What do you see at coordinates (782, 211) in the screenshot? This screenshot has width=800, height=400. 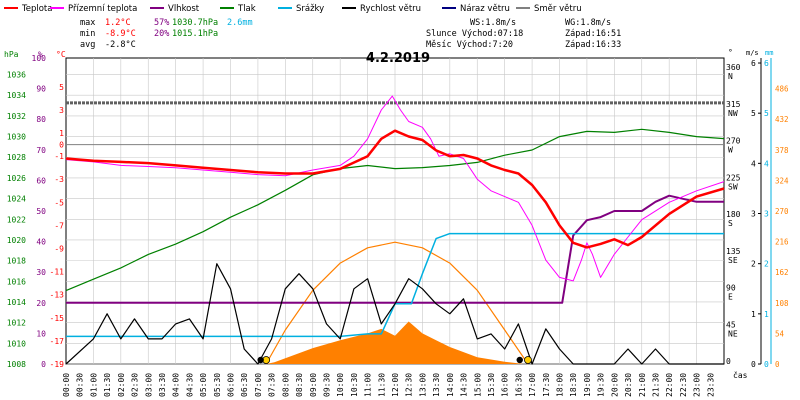 I see `tick-rad: 270` at bounding box center [782, 211].